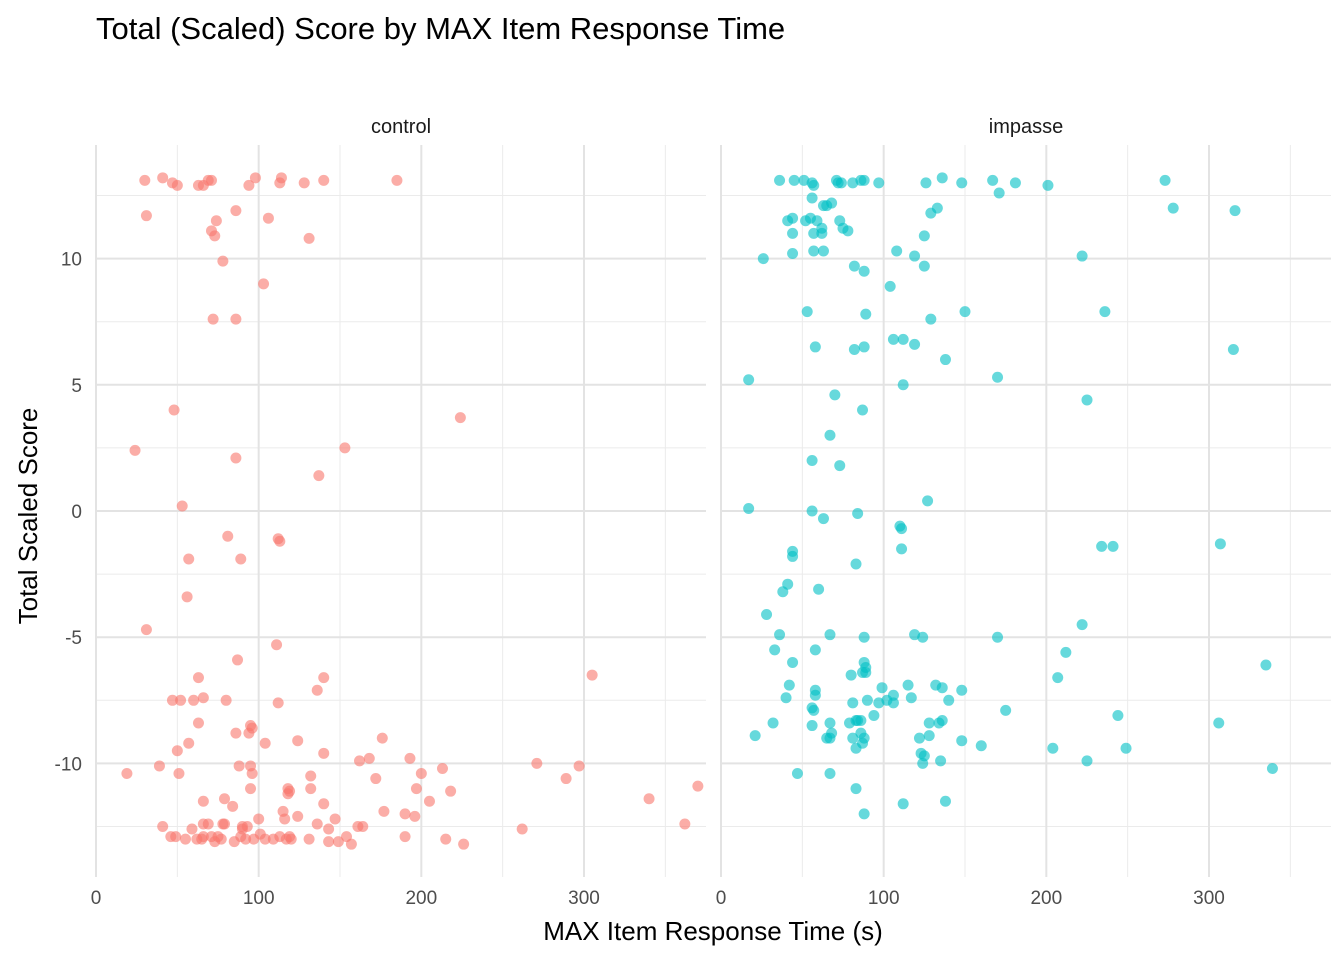  What do you see at coordinates (76, 512) in the screenshot?
I see `y-tick-label: 0` at bounding box center [76, 512].